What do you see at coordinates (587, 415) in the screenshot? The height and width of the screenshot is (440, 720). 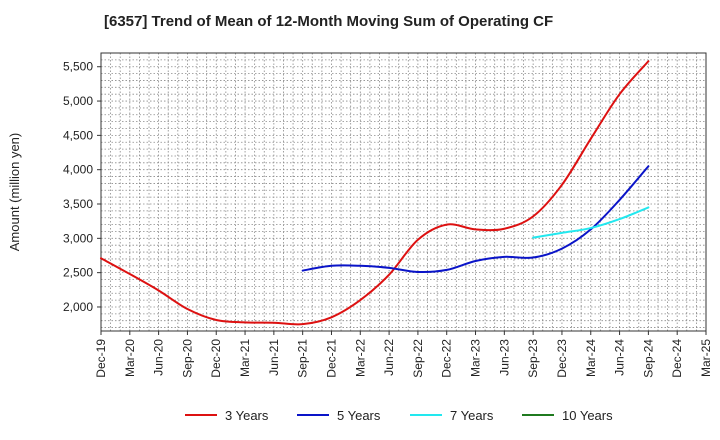 I see `legend-label-10-years: 10 Years` at bounding box center [587, 415].